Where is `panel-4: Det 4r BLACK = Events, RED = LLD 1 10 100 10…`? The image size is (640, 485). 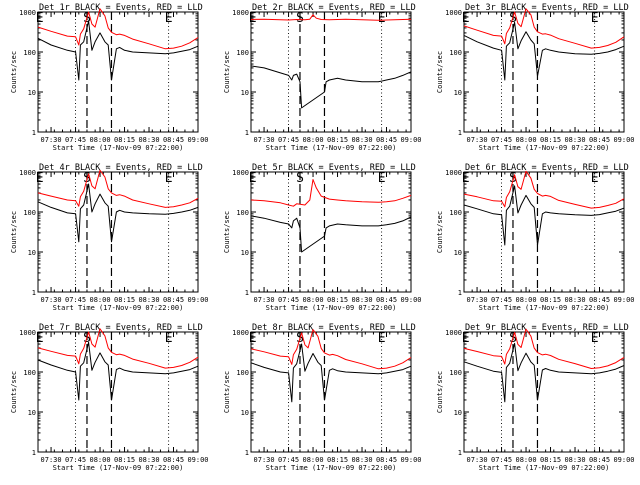 panel-4: Det 4r BLACK = Events, RED = LLD 1 10 100 10… is located at coordinates (109, 237).